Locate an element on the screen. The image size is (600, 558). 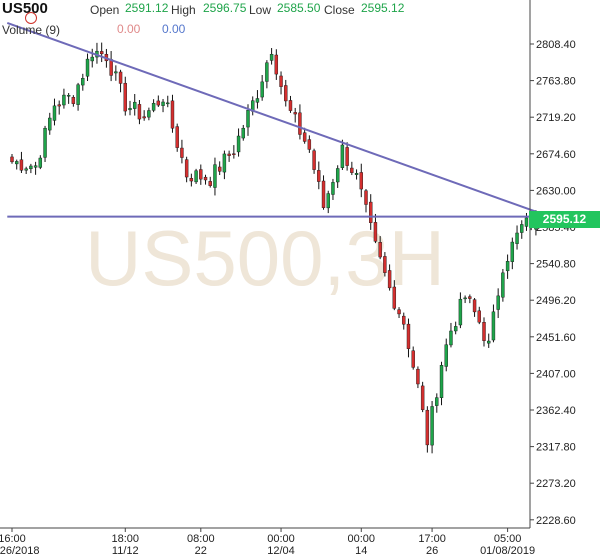
high-label: High is located at coordinates (183, 10).